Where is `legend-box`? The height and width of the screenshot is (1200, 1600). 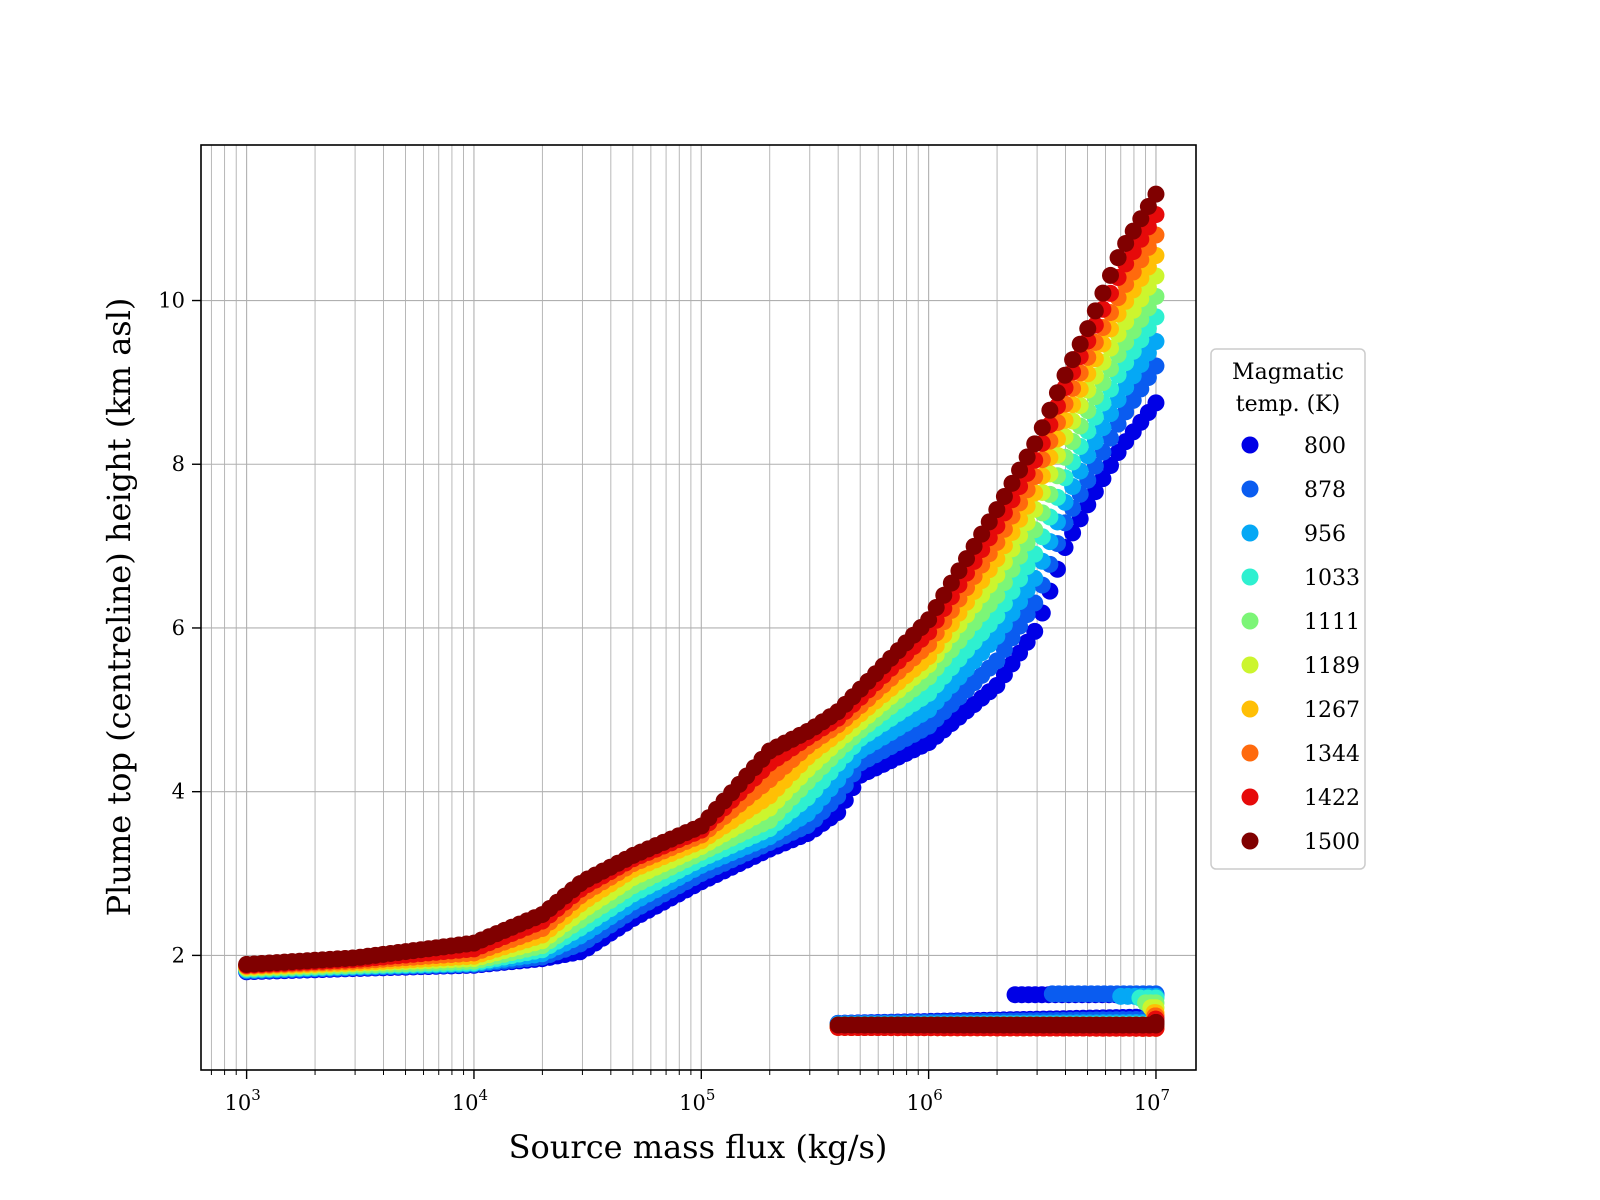 legend-box is located at coordinates (1288, 609).